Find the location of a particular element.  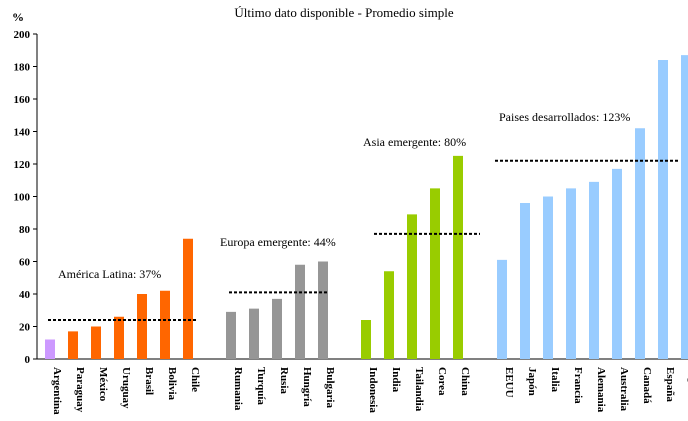

y-tick-label: 200 is located at coordinates (22, 35).